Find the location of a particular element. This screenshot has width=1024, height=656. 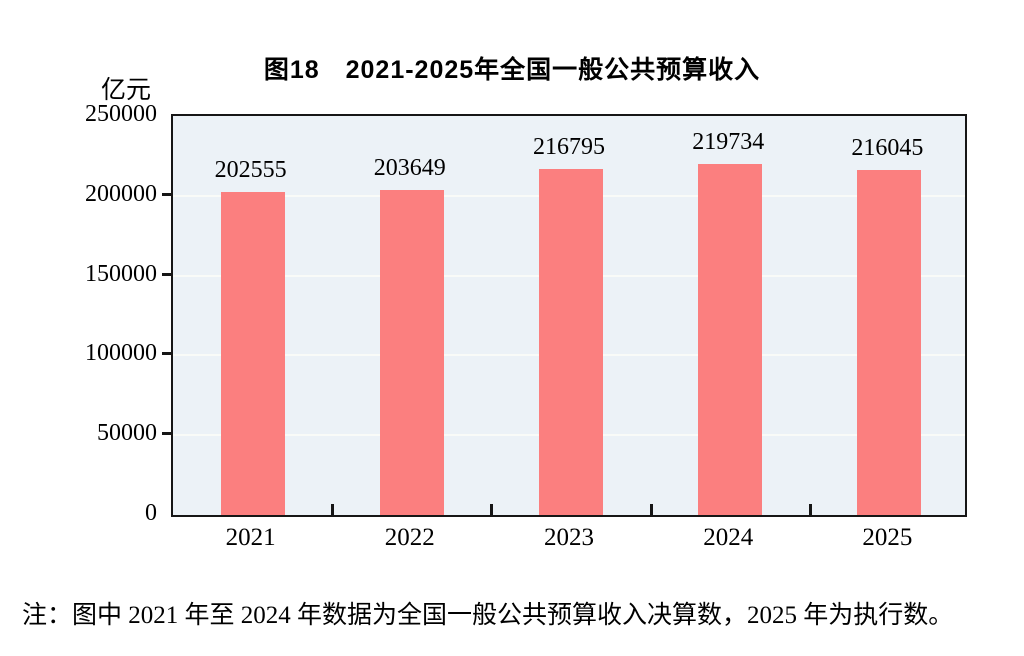

y-tick-label: 200000 is located at coordinates (121, 193).